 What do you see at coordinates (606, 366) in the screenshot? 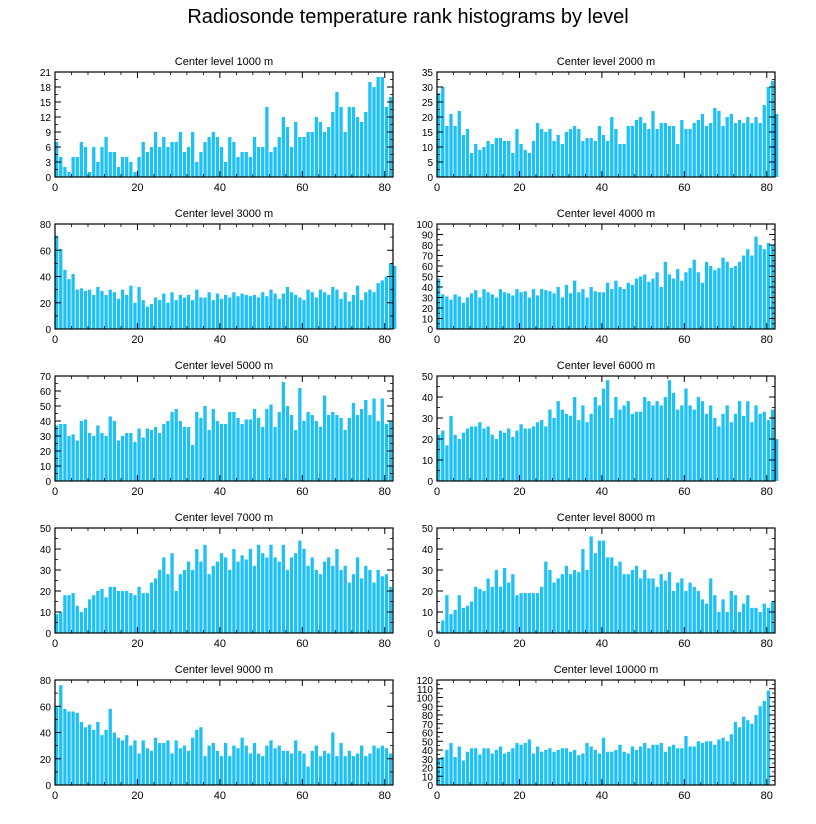
I see `panel-title: Center level 6000 m` at bounding box center [606, 366].